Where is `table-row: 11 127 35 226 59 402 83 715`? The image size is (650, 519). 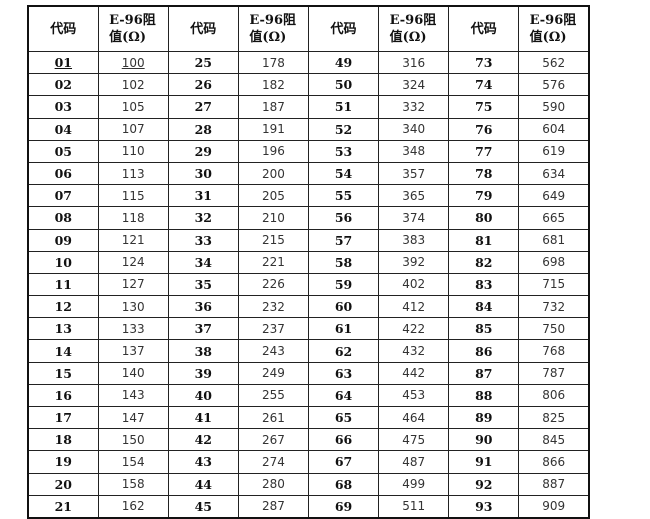 table-row: 11 127 35 226 59 402 83 715 is located at coordinates (308, 284).